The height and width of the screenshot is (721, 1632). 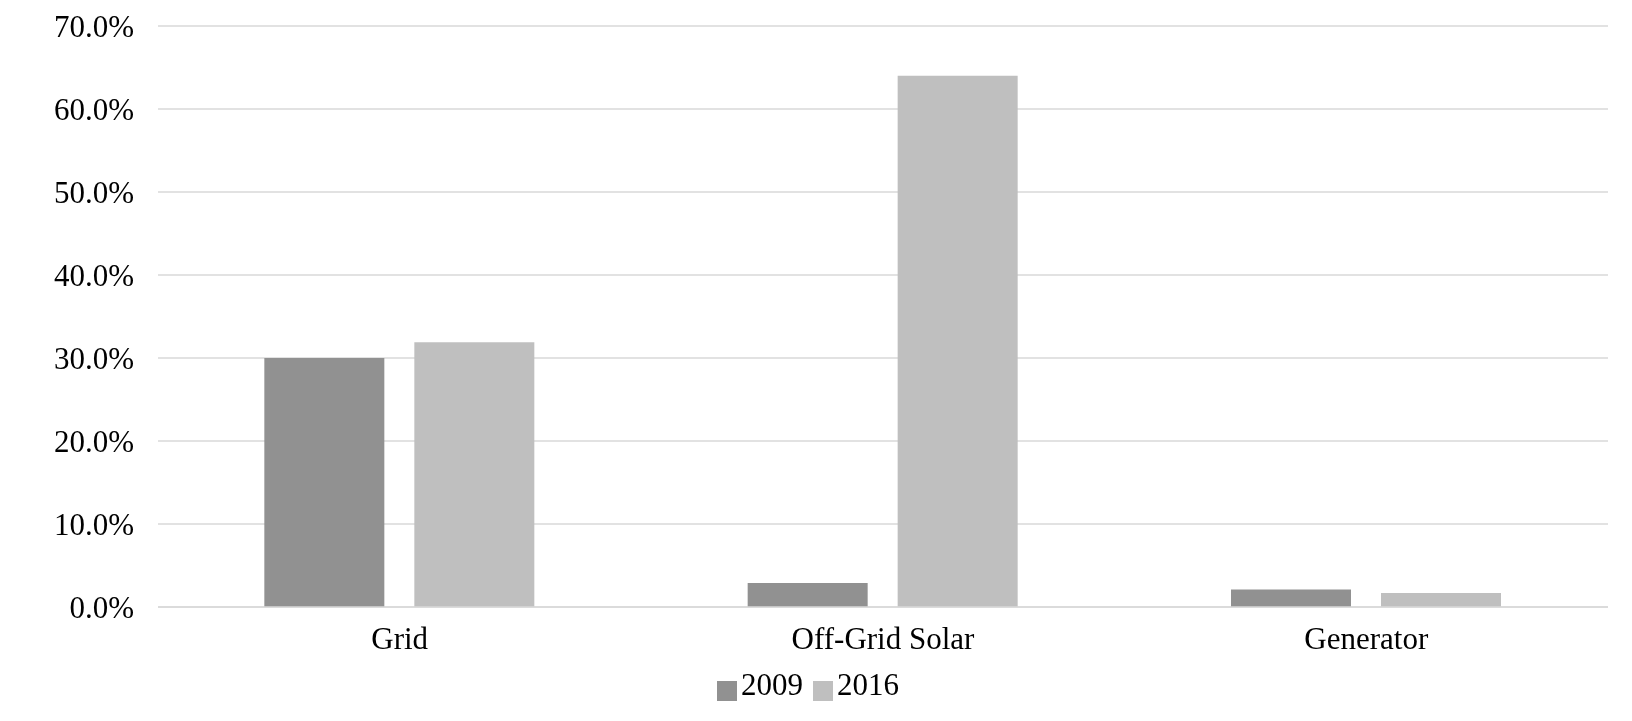 I want to click on x-tick-label: Grid, so click(x=400, y=639).